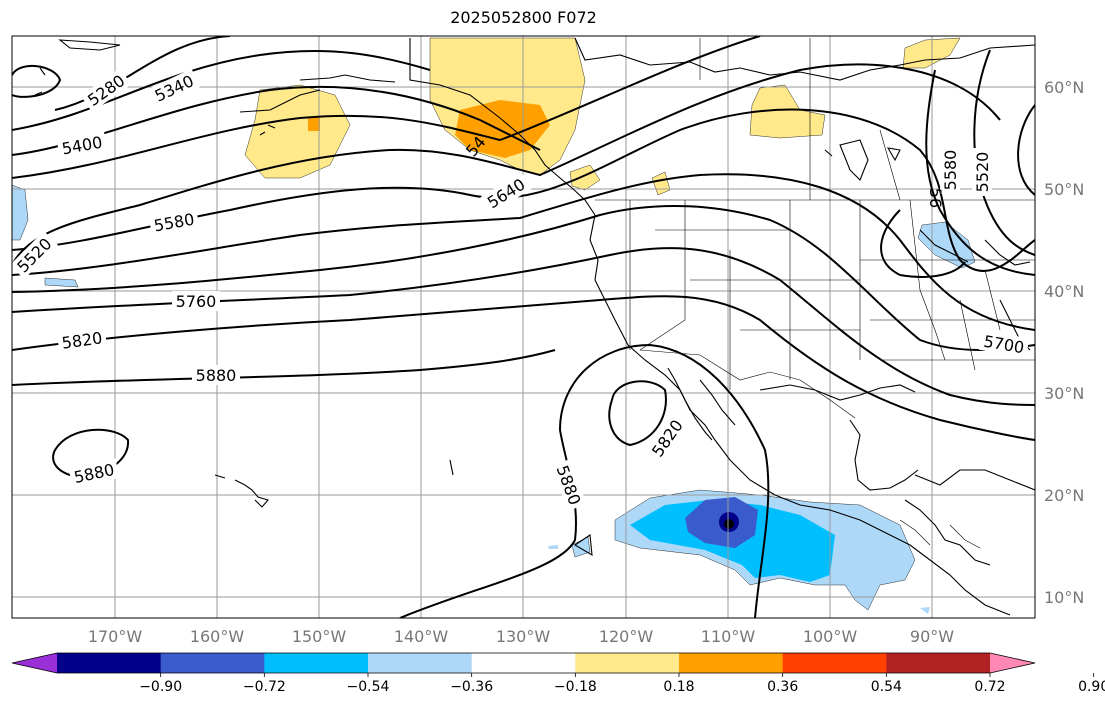 This screenshot has width=1105, height=712. Describe the element at coordinates (1012, 663) in the screenshot. I see `colorbar-extend-high` at that location.